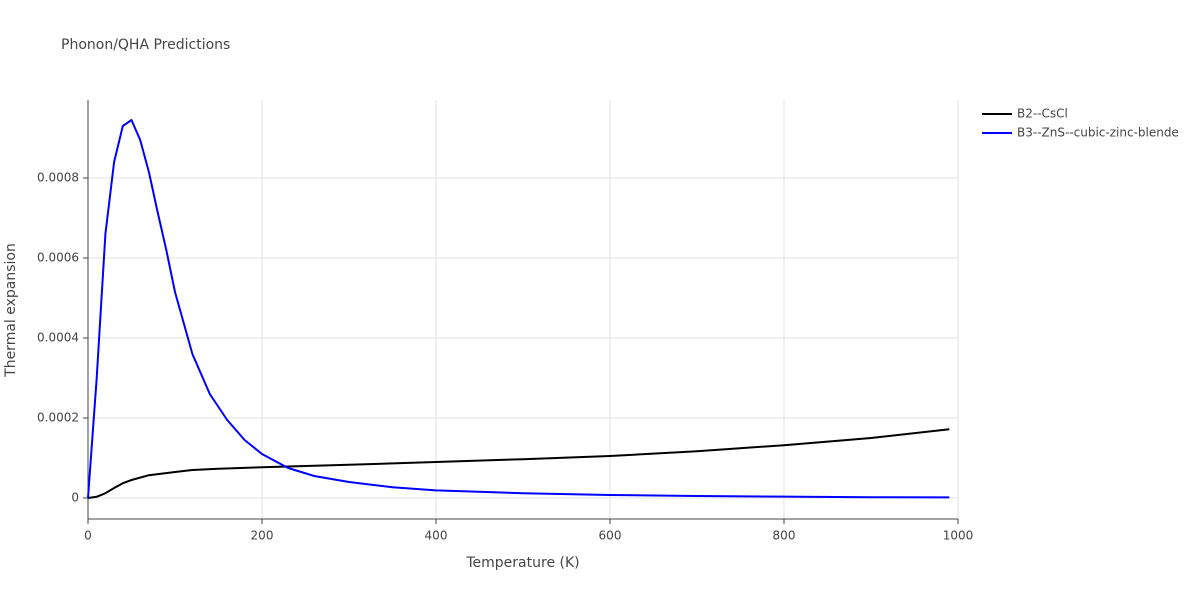 This screenshot has height=600, width=1200. Describe the element at coordinates (784, 536) in the screenshot. I see `x-tick-label: 800` at that location.